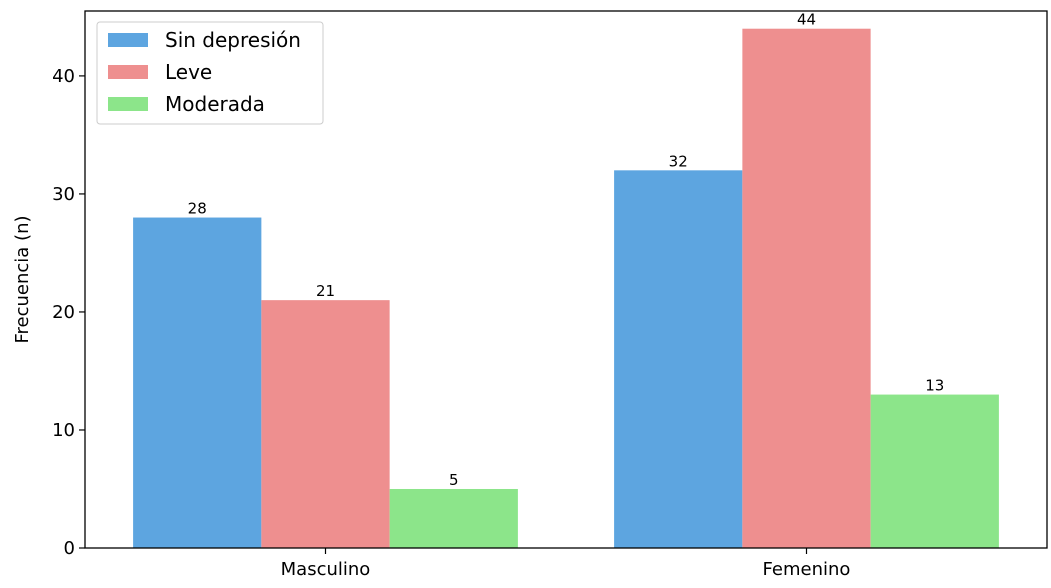  I want to click on data-label: 13, so click(934, 386).